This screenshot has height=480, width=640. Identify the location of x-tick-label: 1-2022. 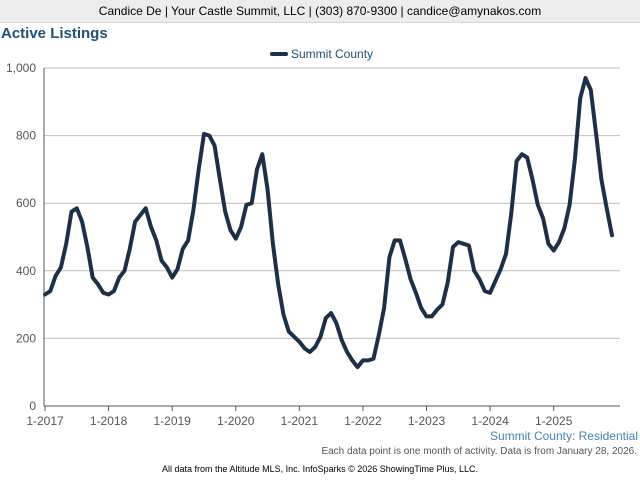
(363, 421).